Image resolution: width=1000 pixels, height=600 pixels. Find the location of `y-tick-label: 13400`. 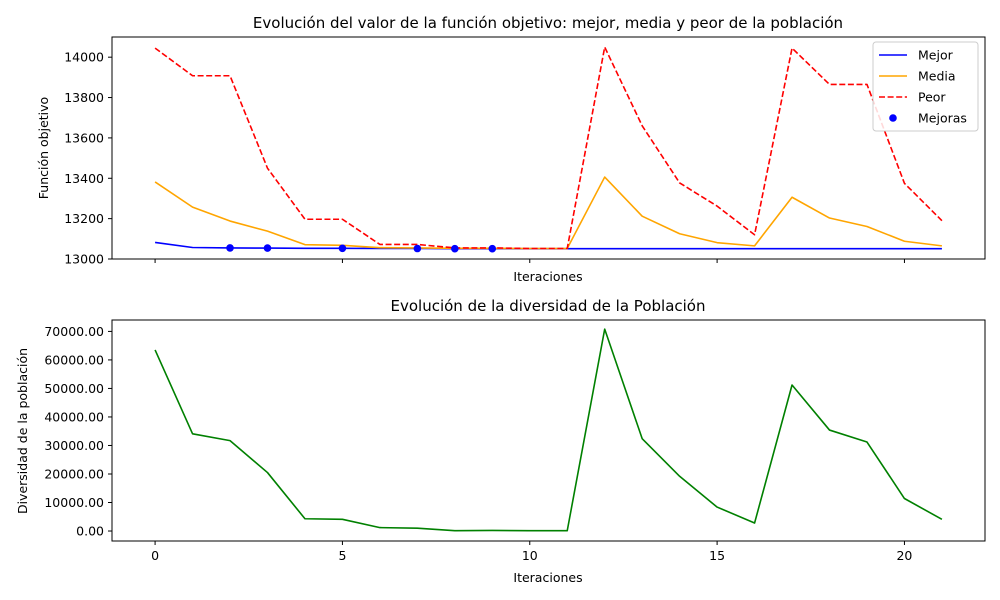

y-tick-label: 13400 is located at coordinates (84, 178).